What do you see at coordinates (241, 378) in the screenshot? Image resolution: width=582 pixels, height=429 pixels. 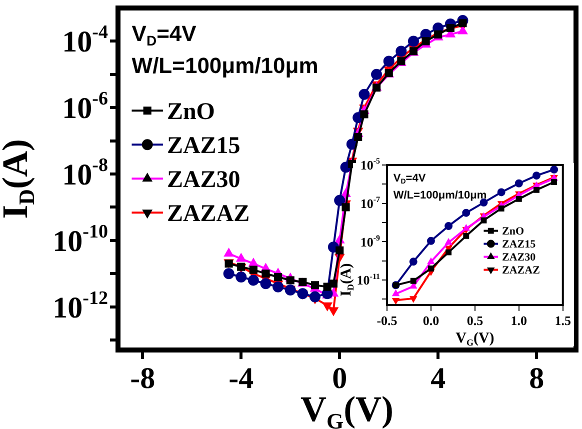 I see `x-tick-label: -4` at bounding box center [241, 378].